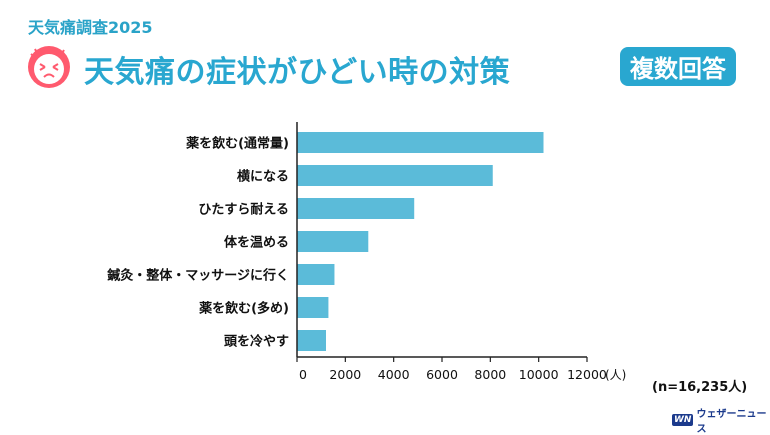  What do you see at coordinates (198, 276) in the screenshot?
I see `category-label: 鍼灸・整体・マッサージに行く` at bounding box center [198, 276].